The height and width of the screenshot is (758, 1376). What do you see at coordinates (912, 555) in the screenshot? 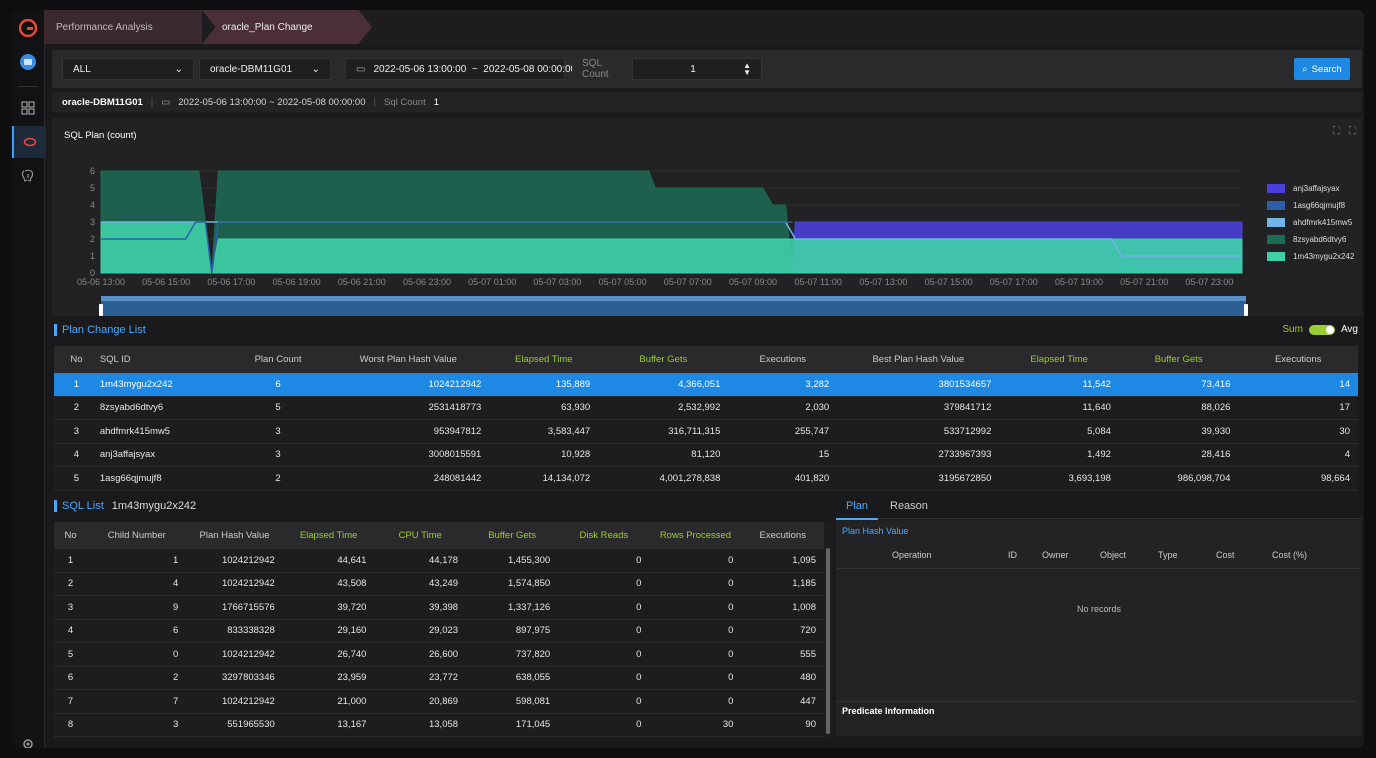
I see `plan-column-header: Operation` at bounding box center [912, 555].